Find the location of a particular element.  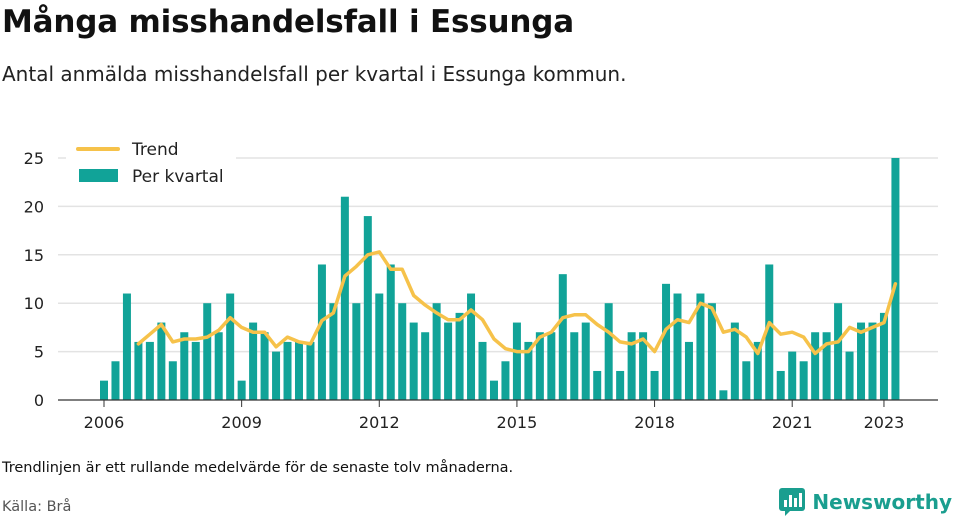

brand-logo: Newsworthy is located at coordinates (865, 502).